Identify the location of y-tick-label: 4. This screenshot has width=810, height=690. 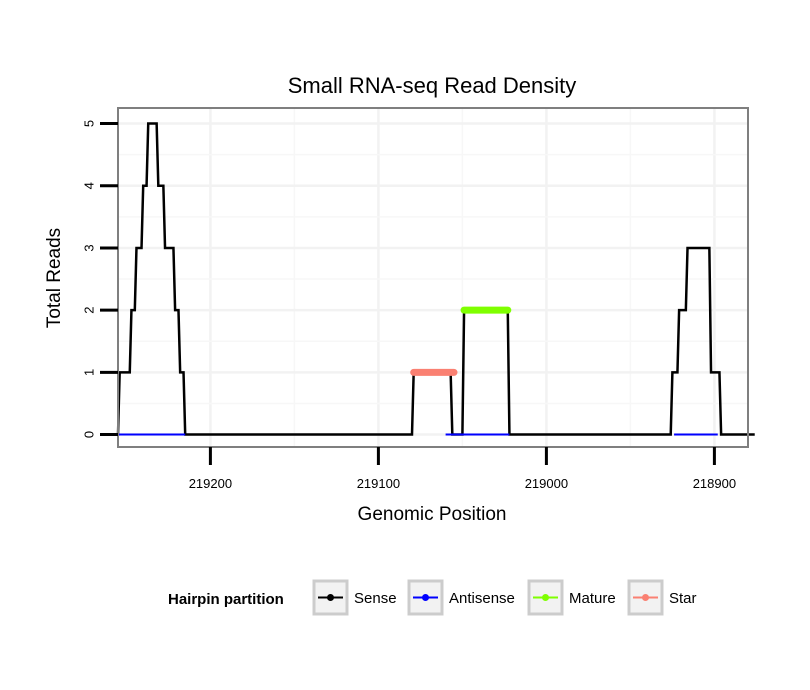
(89, 185).